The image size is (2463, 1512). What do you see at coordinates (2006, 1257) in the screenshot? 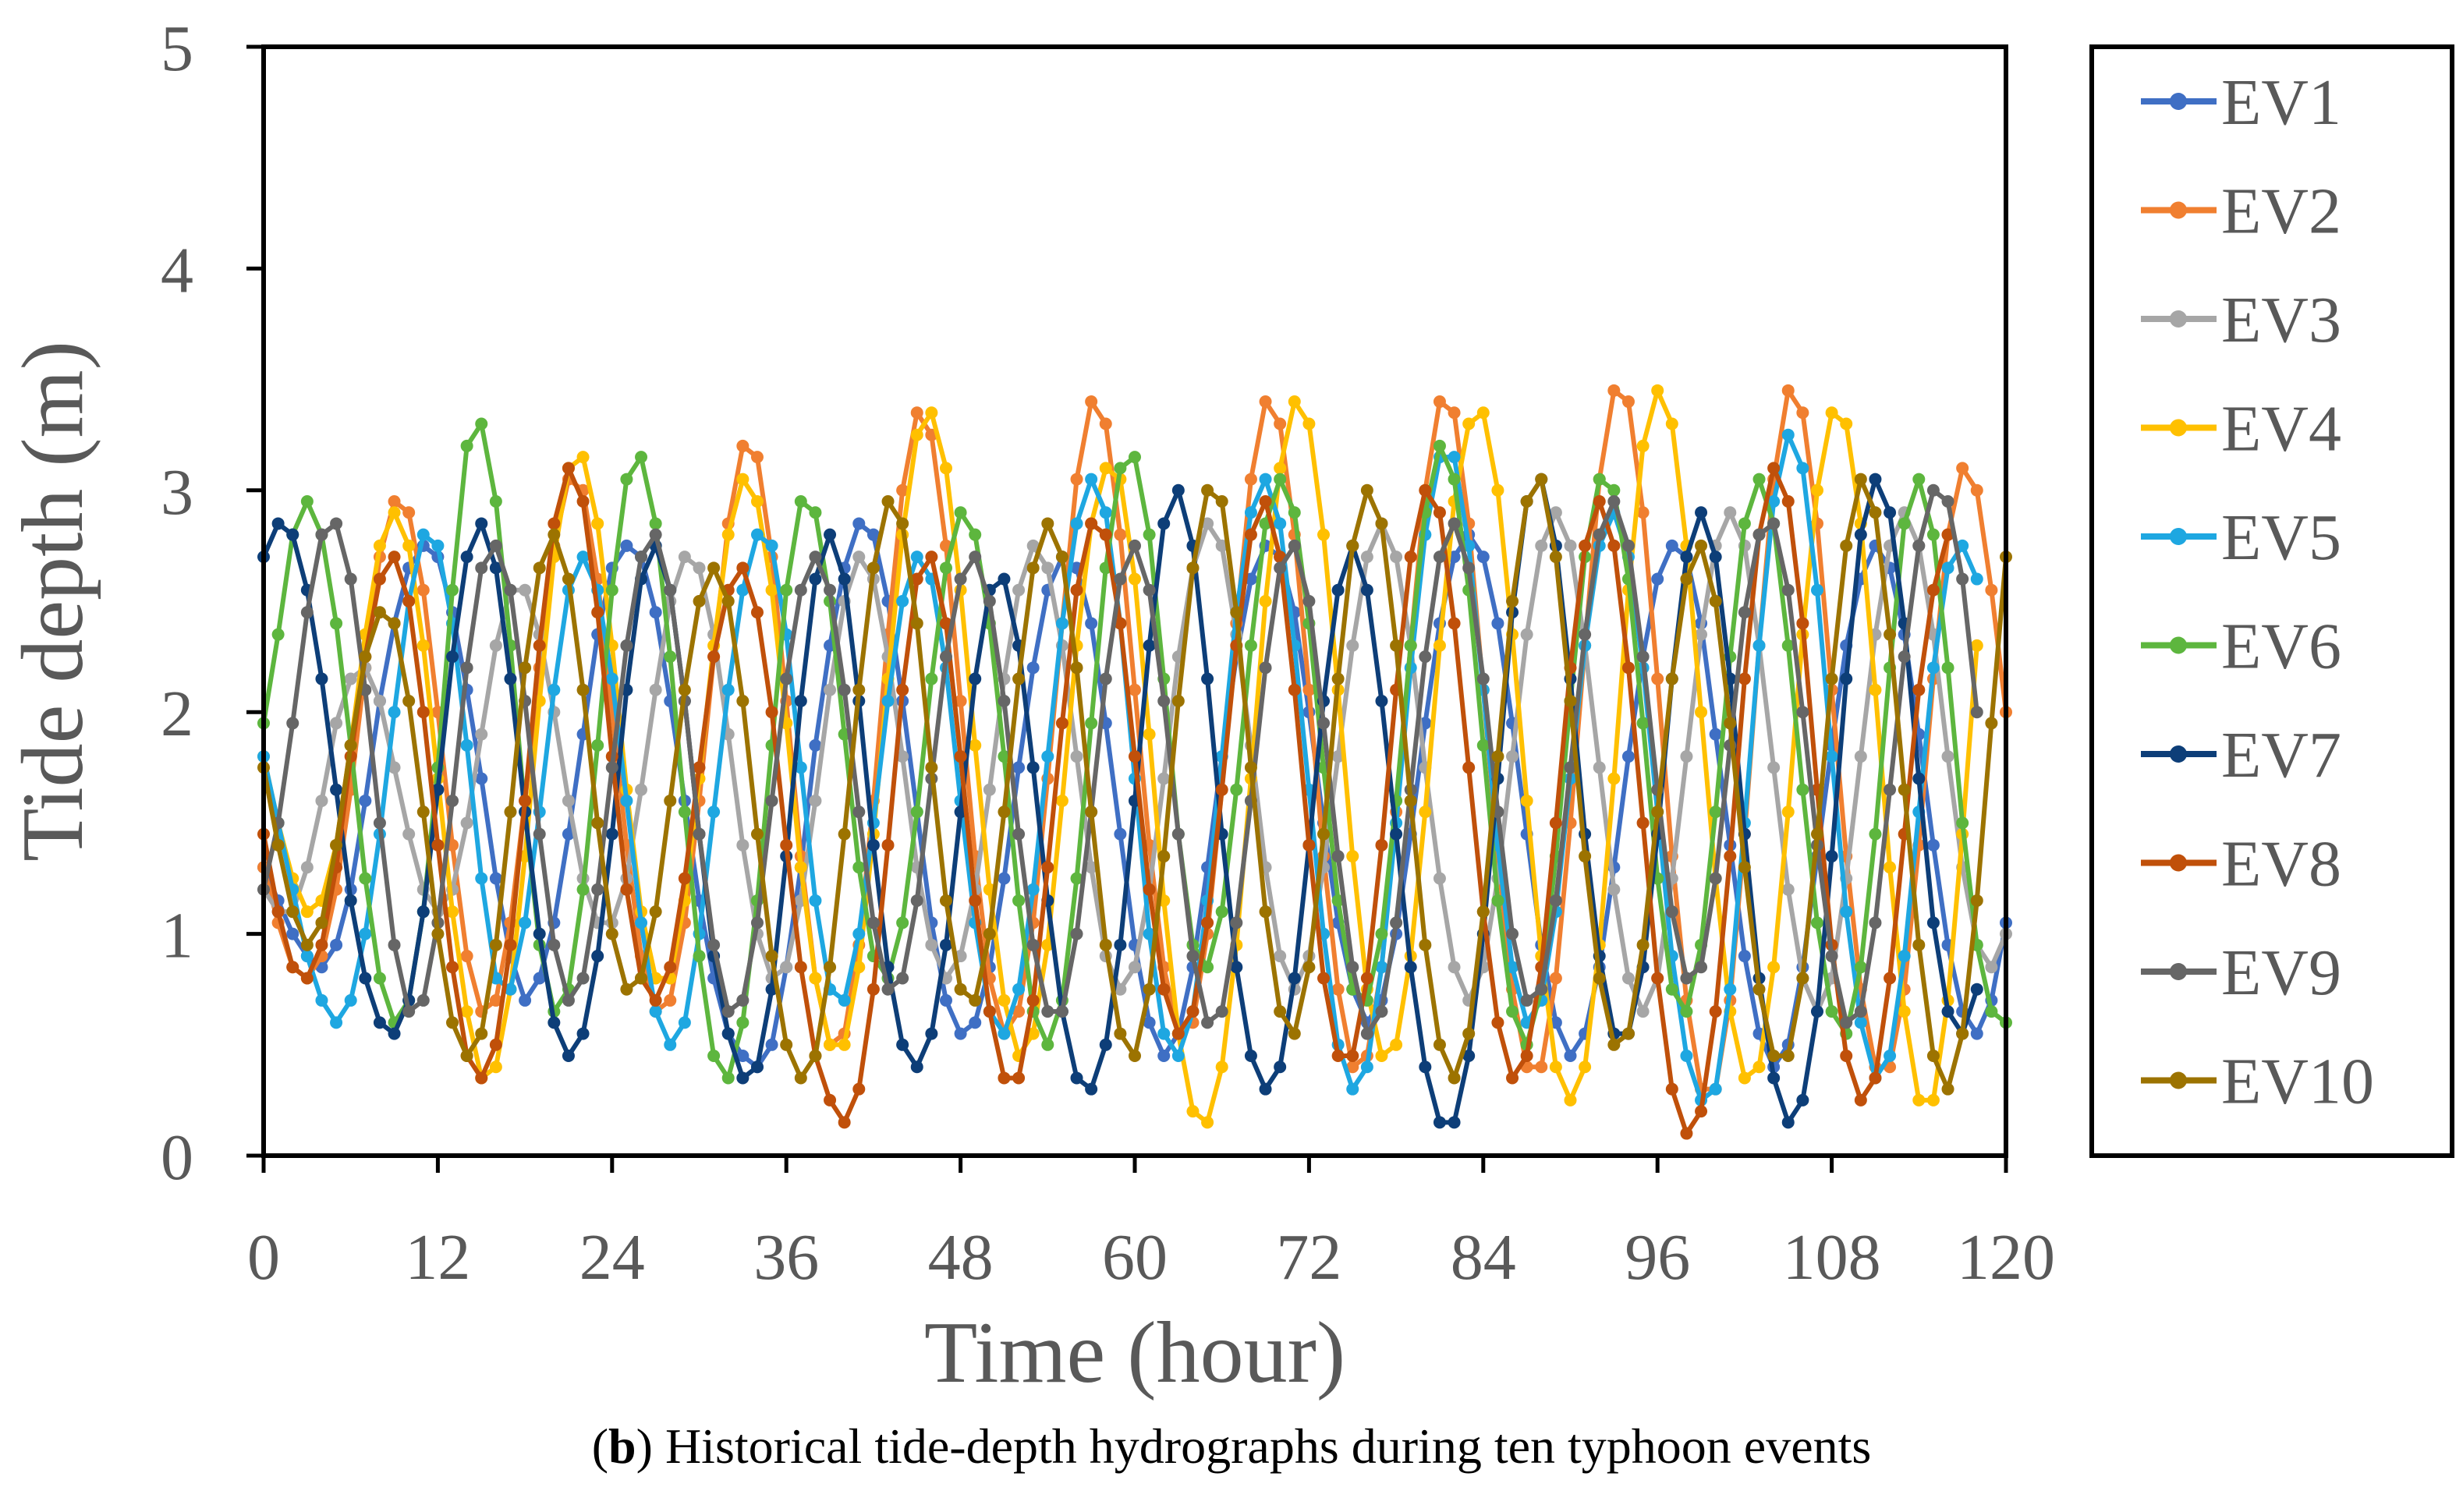
I see `x-tick-label: 120` at bounding box center [2006, 1257].